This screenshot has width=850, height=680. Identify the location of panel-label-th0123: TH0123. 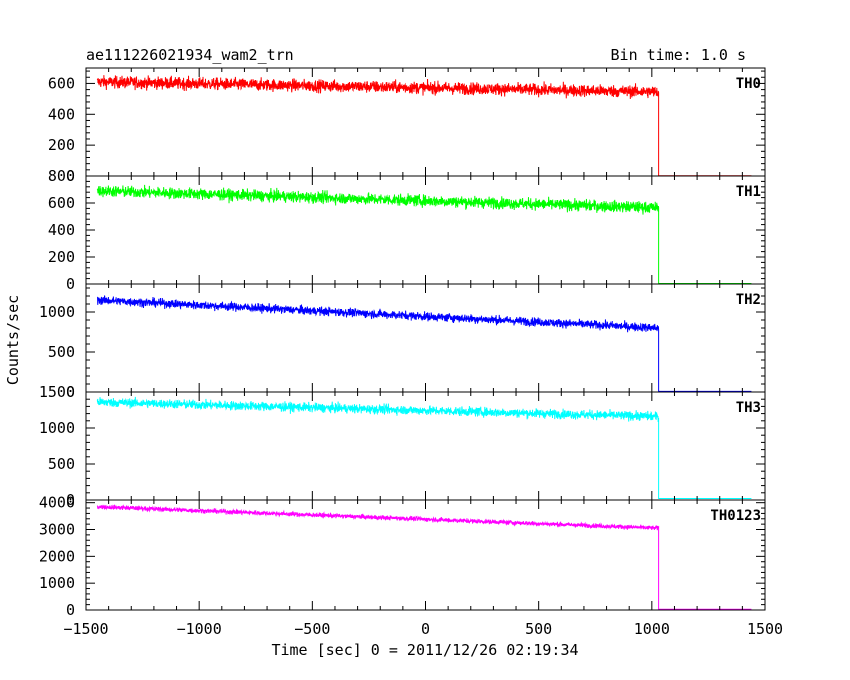
(735, 516).